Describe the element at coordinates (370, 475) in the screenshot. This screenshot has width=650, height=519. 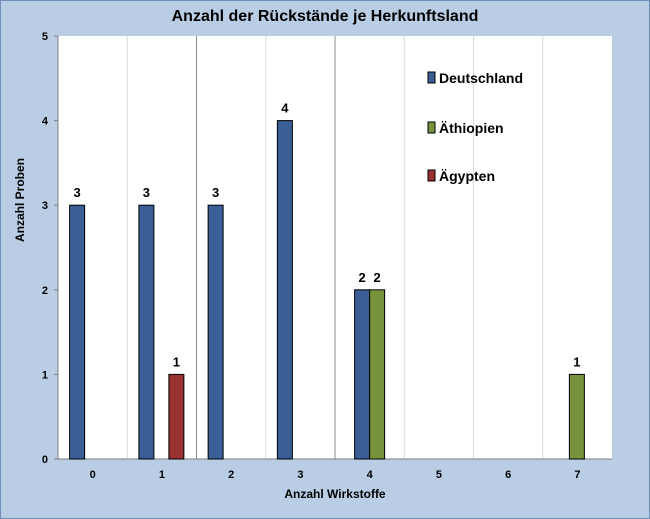
I see `x-tick-label: 4` at that location.